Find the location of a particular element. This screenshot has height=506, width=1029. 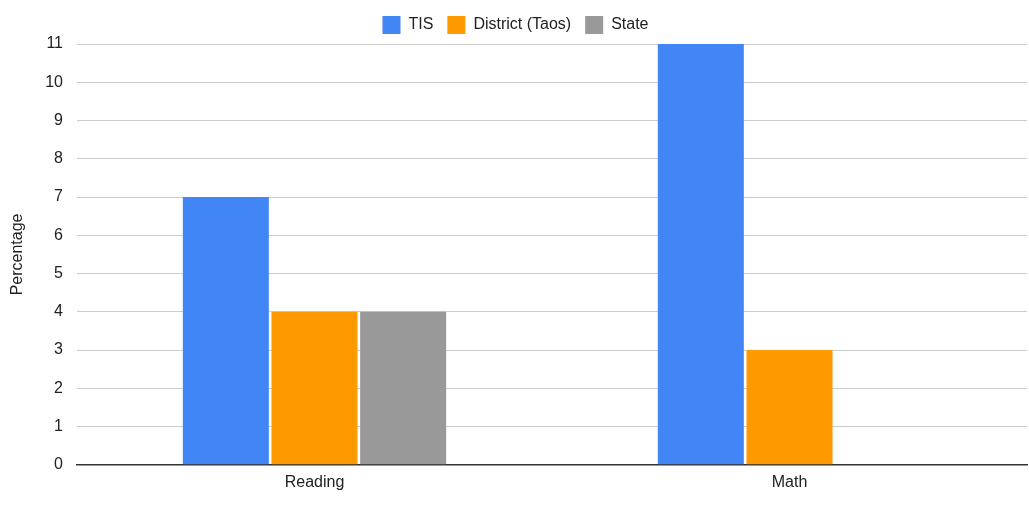

x-tick-label: Math is located at coordinates (789, 481).